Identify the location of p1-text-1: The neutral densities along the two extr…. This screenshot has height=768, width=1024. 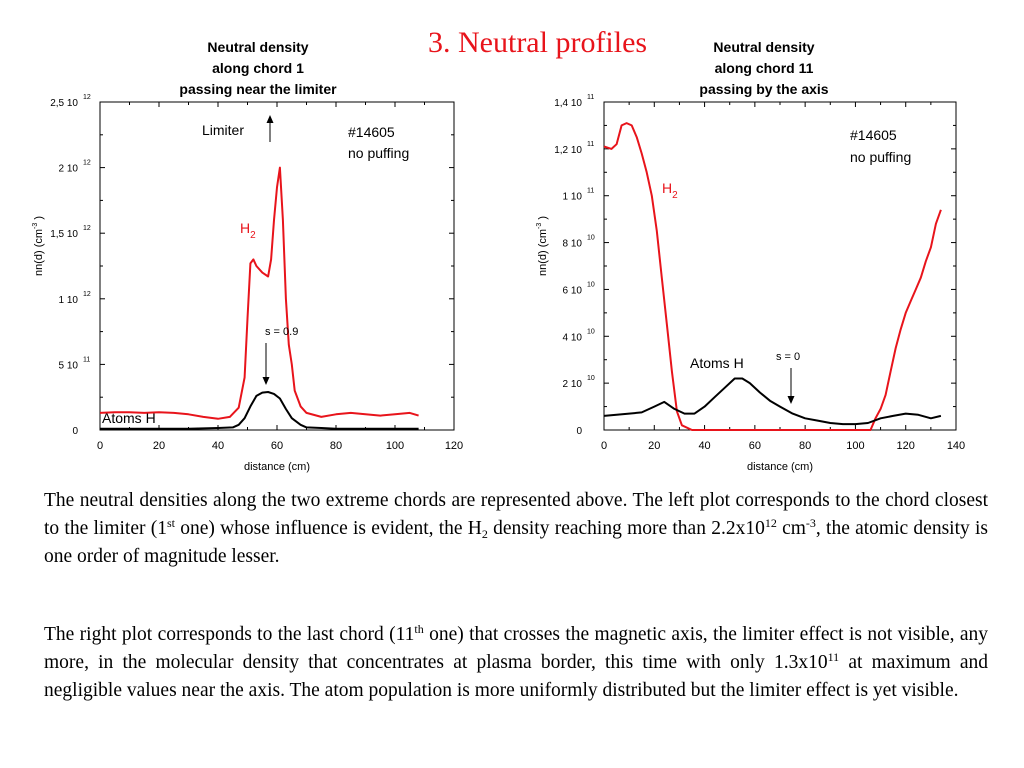
(516, 514).